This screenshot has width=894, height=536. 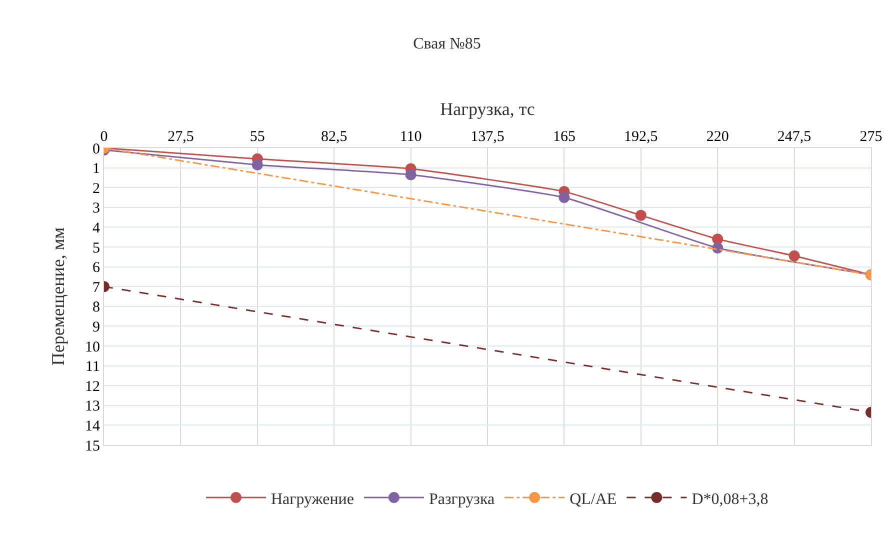 I want to click on x-tick-label: 192,5, so click(x=641, y=137).